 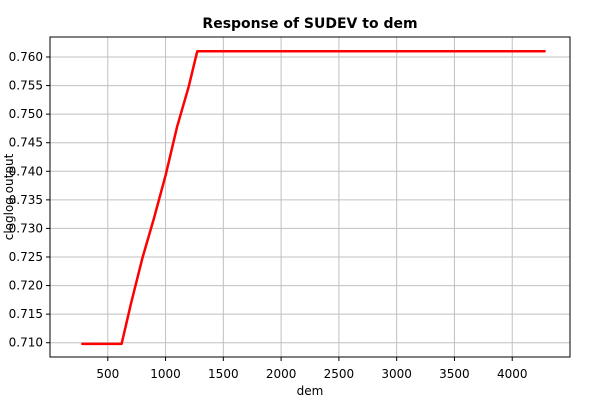 What do you see at coordinates (311, 369) in the screenshot?
I see `x-axis: 500 1000 1500 2000 2500 3000 3500 4000` at bounding box center [311, 369].